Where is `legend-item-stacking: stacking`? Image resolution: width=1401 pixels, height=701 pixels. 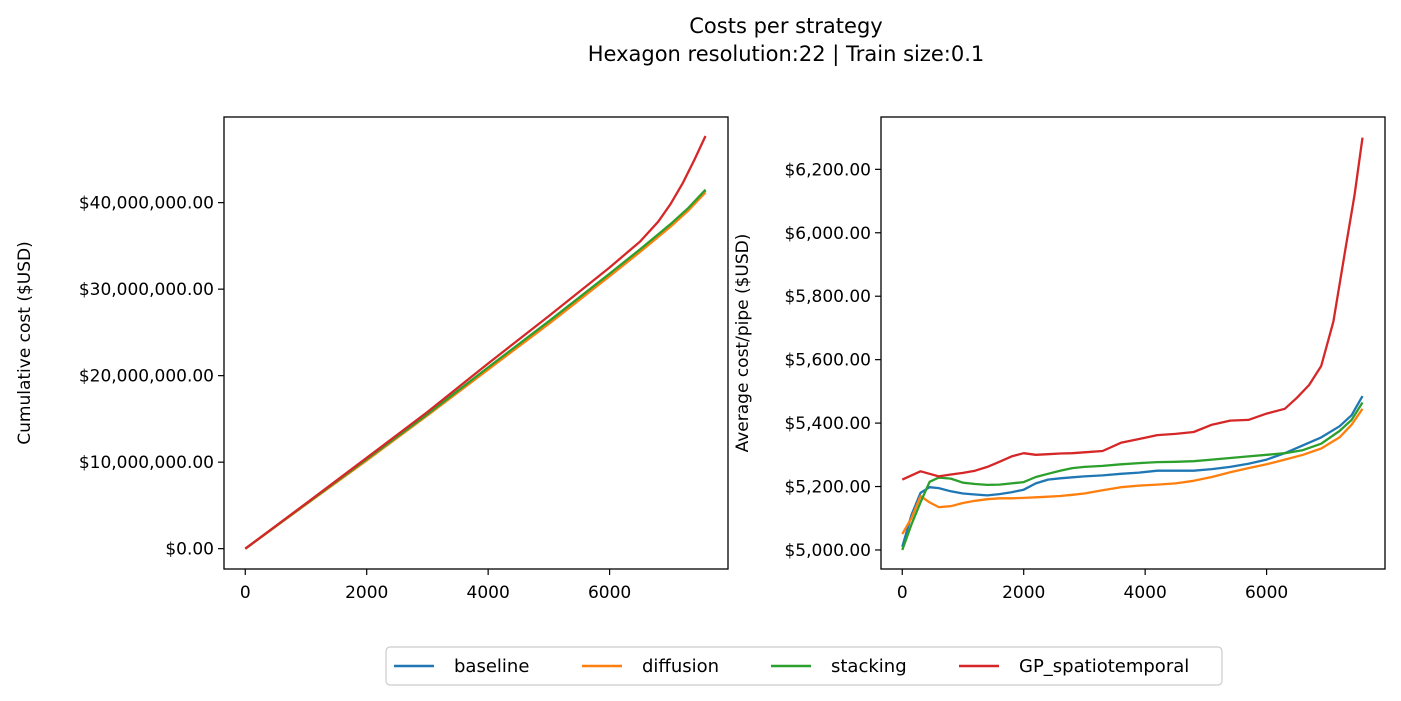 legend-item-stacking: stacking is located at coordinates (839, 666).